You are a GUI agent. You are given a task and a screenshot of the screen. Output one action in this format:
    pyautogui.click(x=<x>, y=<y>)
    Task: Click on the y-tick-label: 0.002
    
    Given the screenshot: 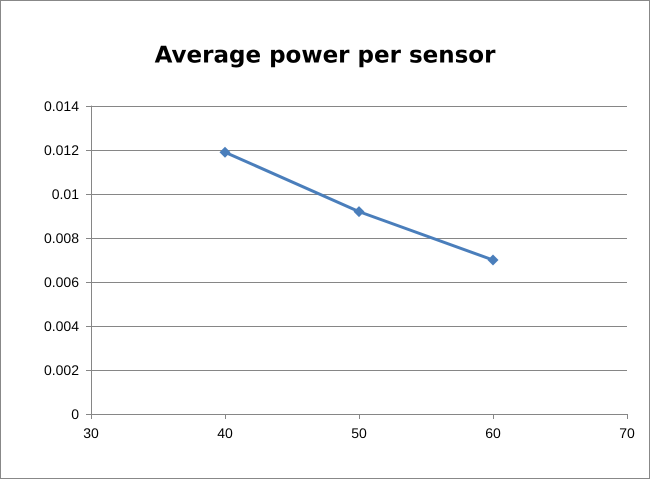 What is the action you would take?
    pyautogui.click(x=62, y=370)
    